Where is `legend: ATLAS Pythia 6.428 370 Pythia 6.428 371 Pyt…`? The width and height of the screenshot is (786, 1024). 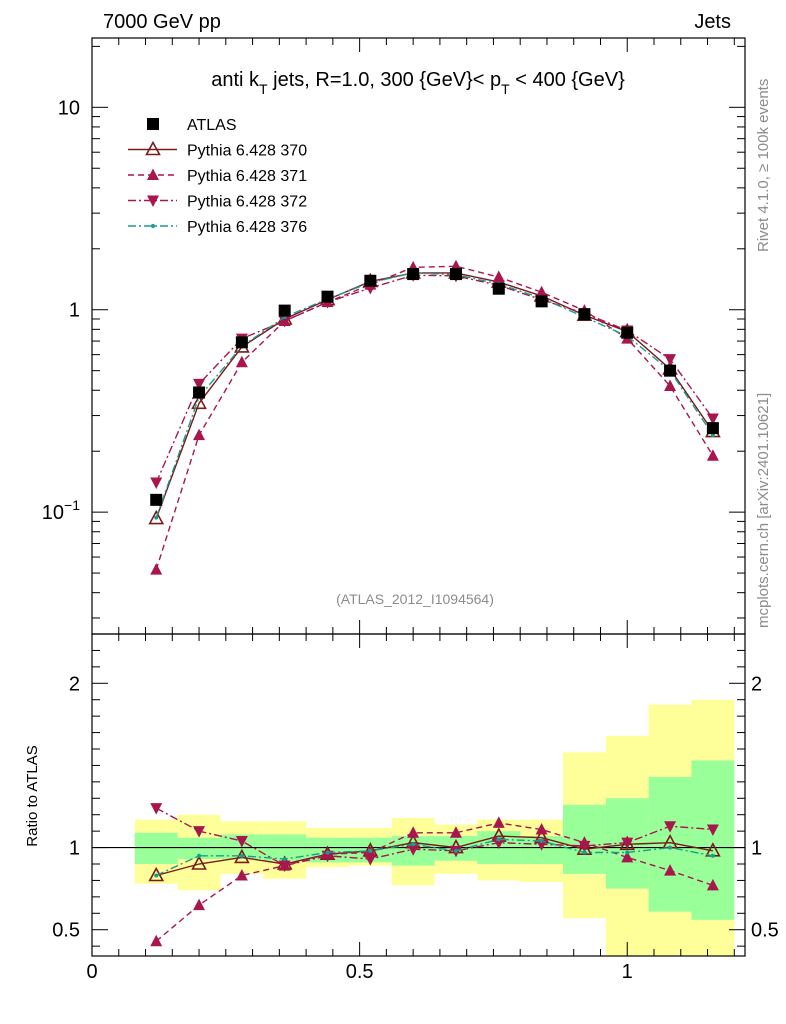
legend: ATLAS Pythia 6.428 370 Pythia 6.428 371 Pyt… is located at coordinates (217, 176).